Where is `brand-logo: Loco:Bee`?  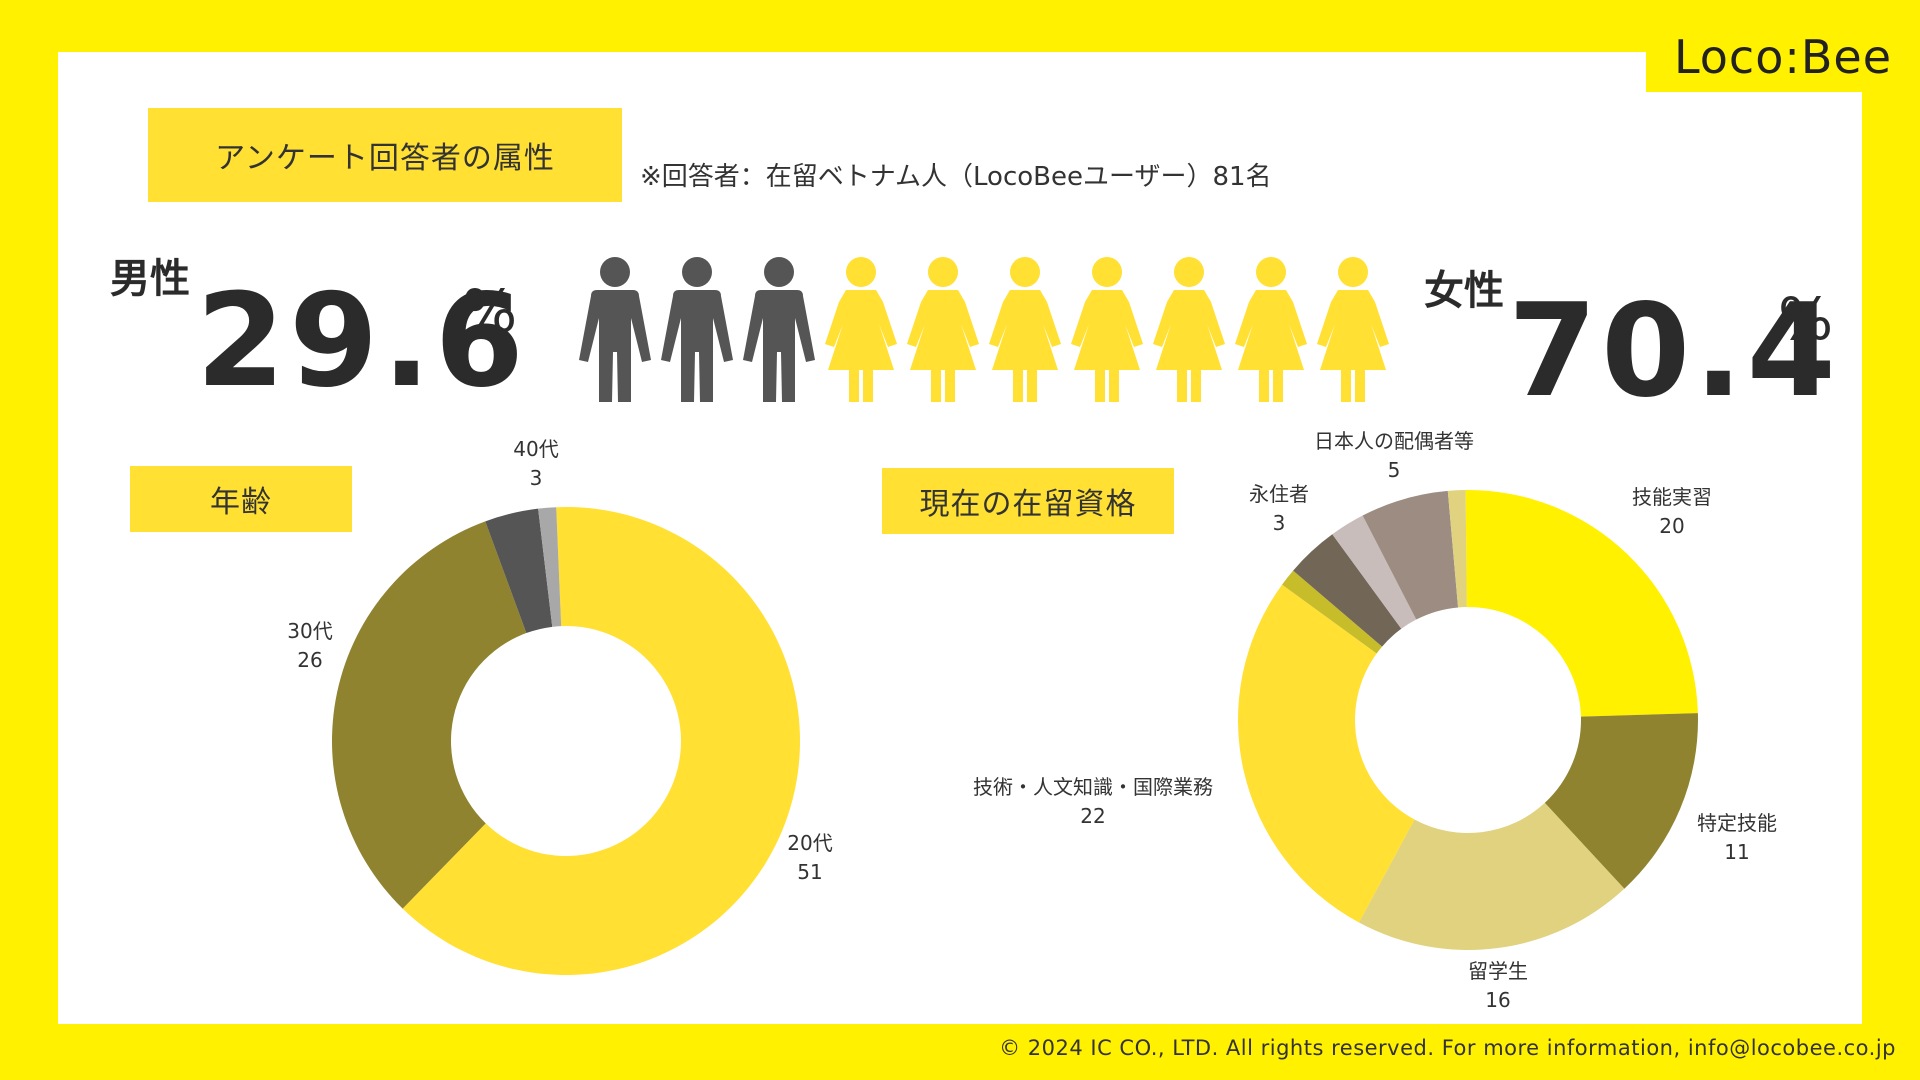
brand-logo: Loco:Bee is located at coordinates (1783, 57).